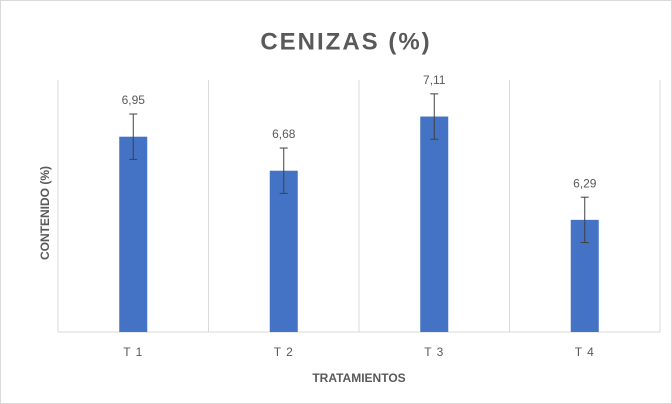 Image resolution: width=672 pixels, height=404 pixels. Describe the element at coordinates (134, 100) in the screenshot. I see `data-label: 6,95` at that location.